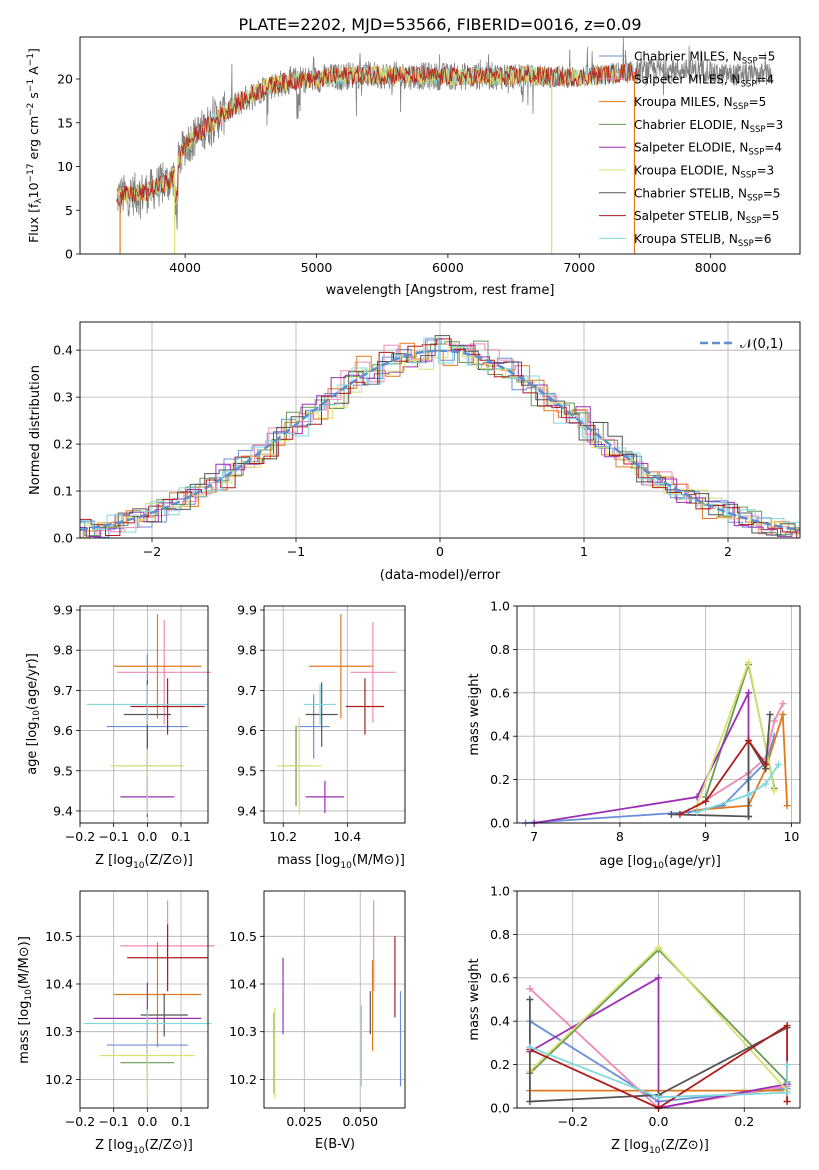  I want to click on y-tick-label: 10.4, so click(59, 984).